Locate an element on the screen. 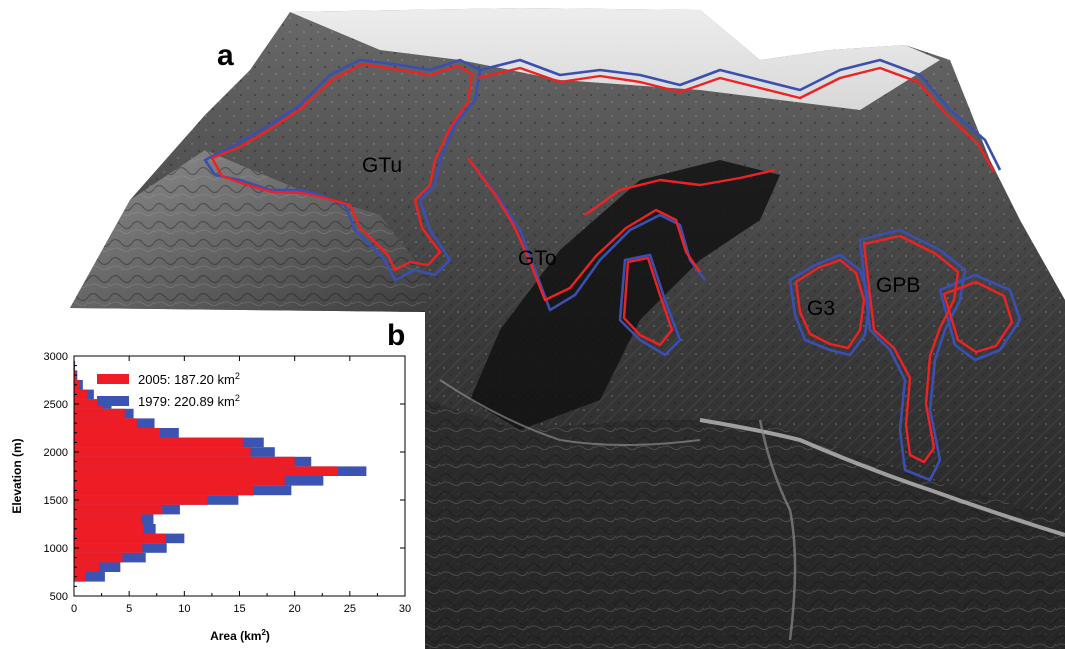  glacier-label-gto: GTo is located at coordinates (537, 258).